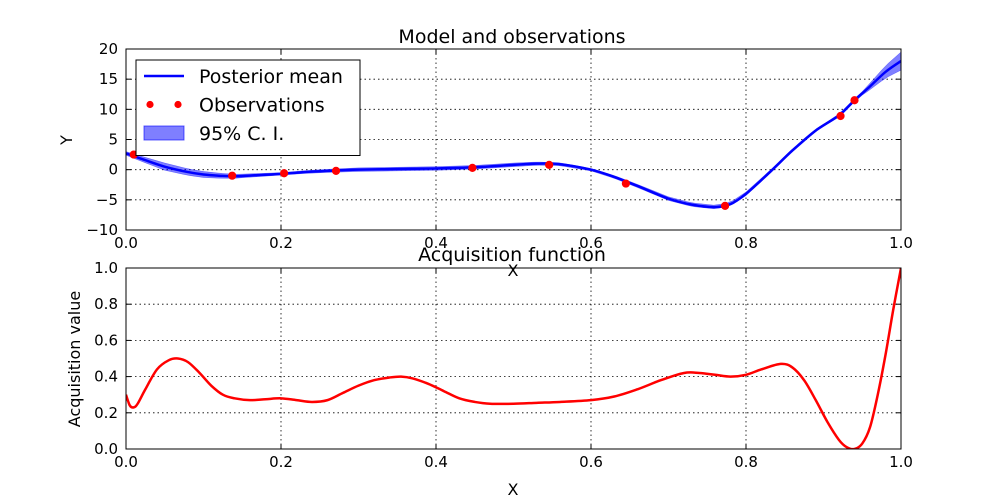 Image resolution: width=1000 pixels, height=500 pixels. Describe the element at coordinates (106, 268) in the screenshot. I see `acquisition-y-tick-label: 1.0` at that location.